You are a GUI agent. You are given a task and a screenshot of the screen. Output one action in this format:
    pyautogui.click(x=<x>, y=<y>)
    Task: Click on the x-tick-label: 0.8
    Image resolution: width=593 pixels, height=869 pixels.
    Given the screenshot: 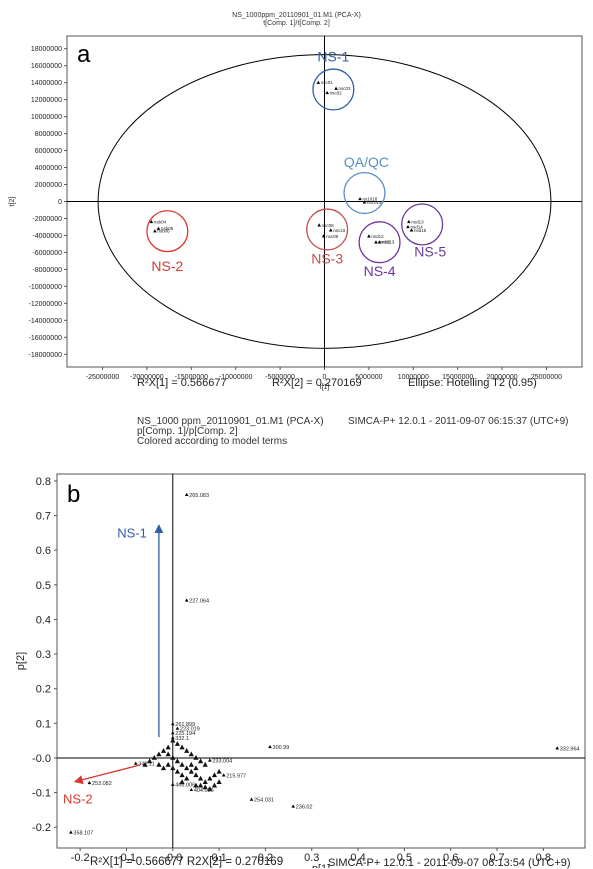 What is the action you would take?
    pyautogui.click(x=543, y=858)
    